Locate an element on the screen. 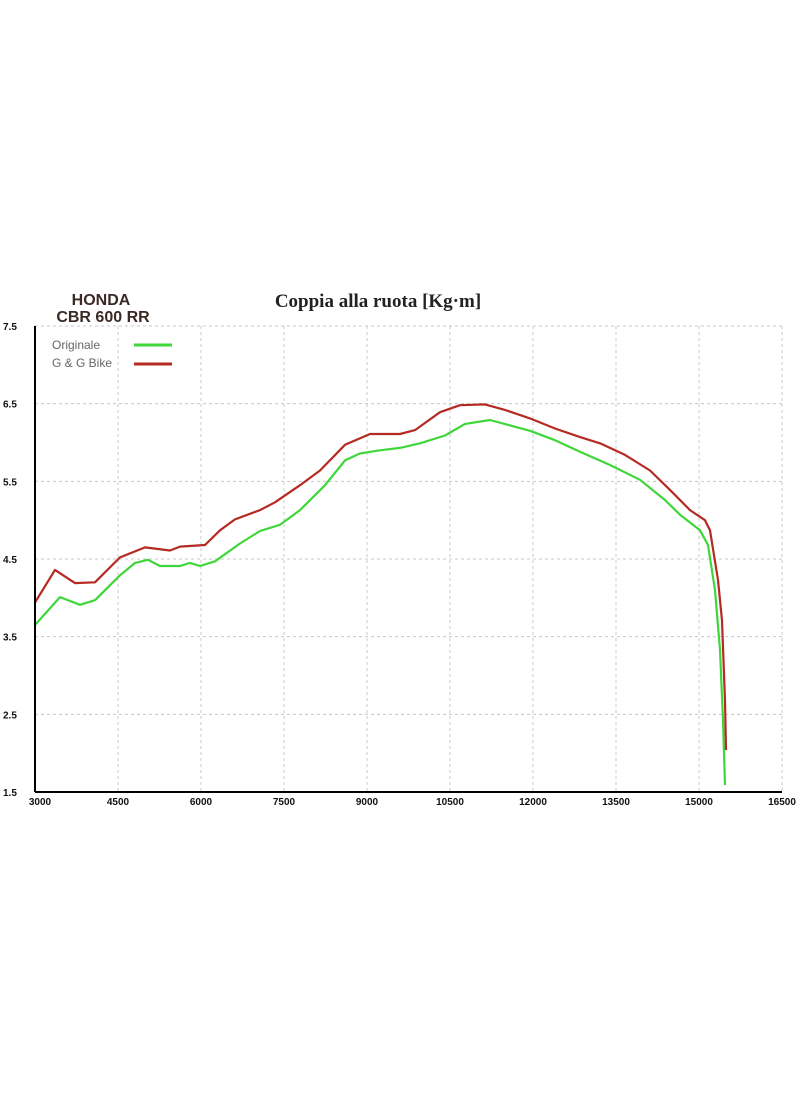 The width and height of the screenshot is (800, 1096). y-tick-label: 6.5 is located at coordinates (10, 405).